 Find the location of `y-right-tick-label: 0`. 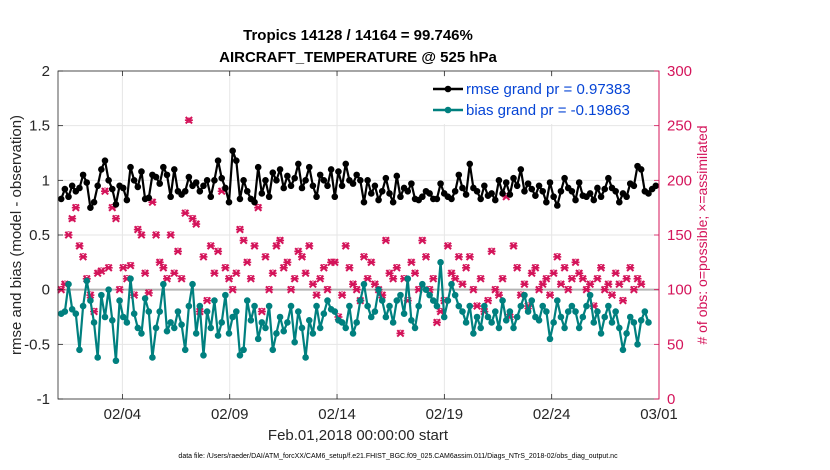

y-right-tick-label: 0 is located at coordinates (671, 399).